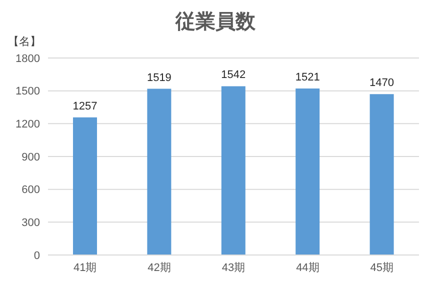  I want to click on data-label: 1470, so click(382, 83).